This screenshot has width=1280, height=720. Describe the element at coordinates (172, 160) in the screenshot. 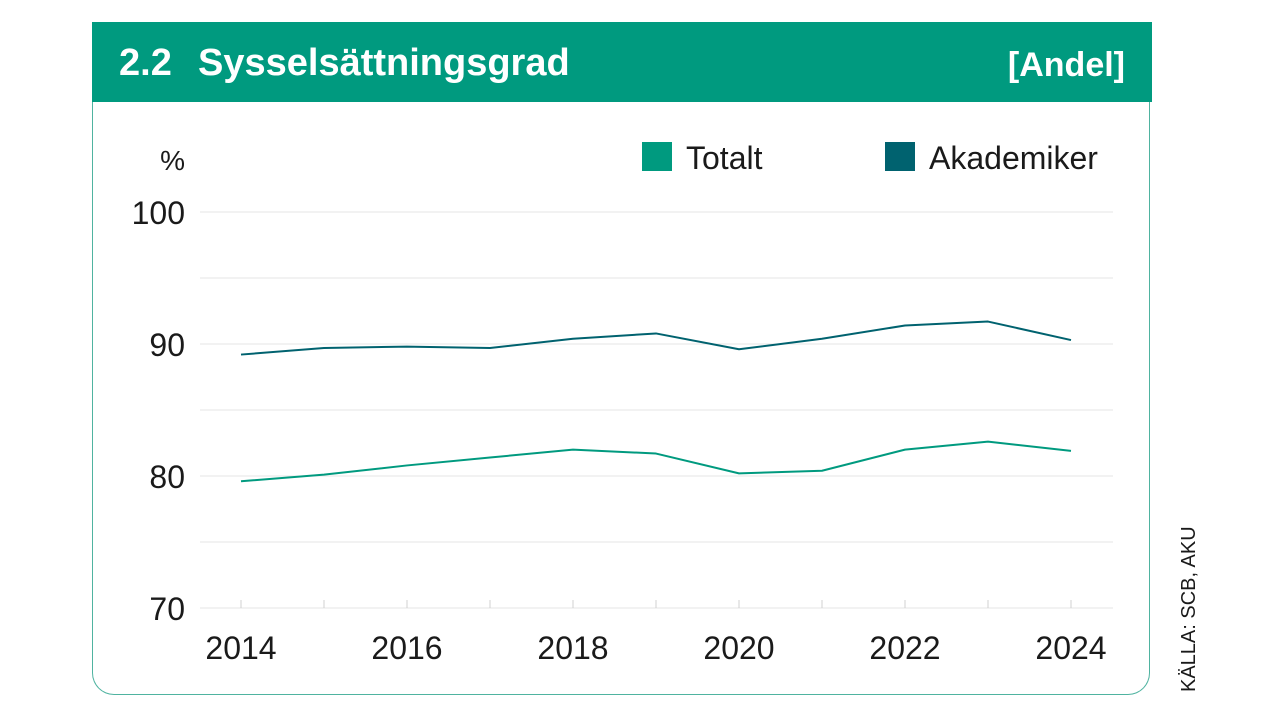

I see `y-axis-label: %` at that location.